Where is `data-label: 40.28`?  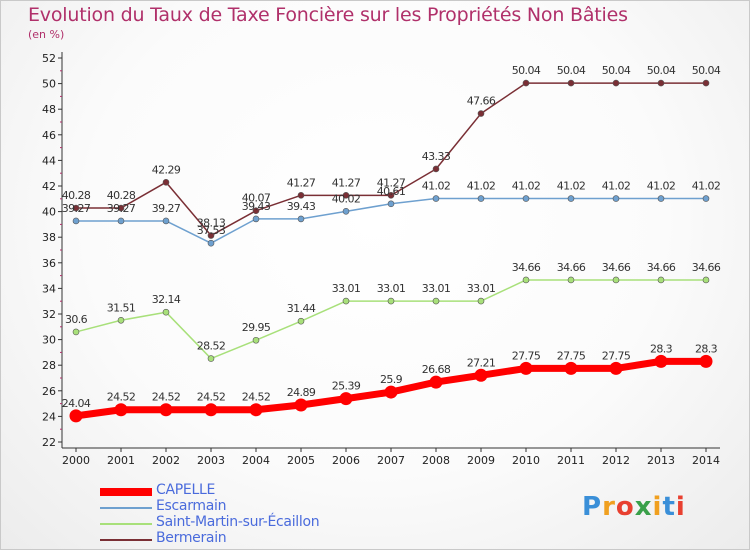
data-label: 40.28 is located at coordinates (76, 195).